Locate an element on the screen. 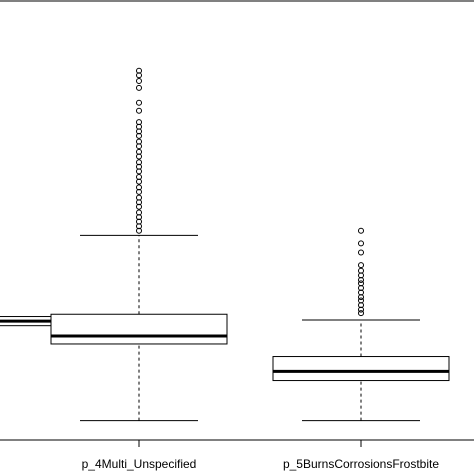 This screenshot has height=474, width=474. x-tick-label: p_5BurnsCorrosionsFrostbite is located at coordinates (361, 464).